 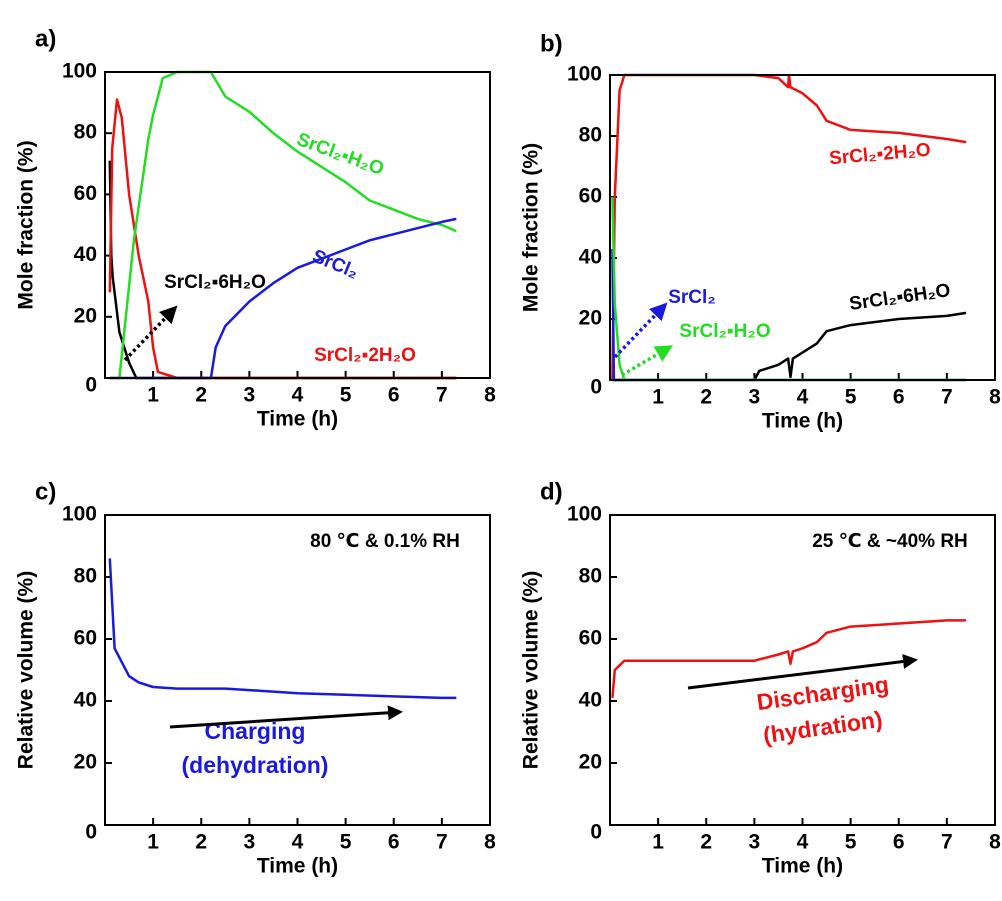 What do you see at coordinates (45, 38) in the screenshot?
I see `panel-label: a)` at bounding box center [45, 38].